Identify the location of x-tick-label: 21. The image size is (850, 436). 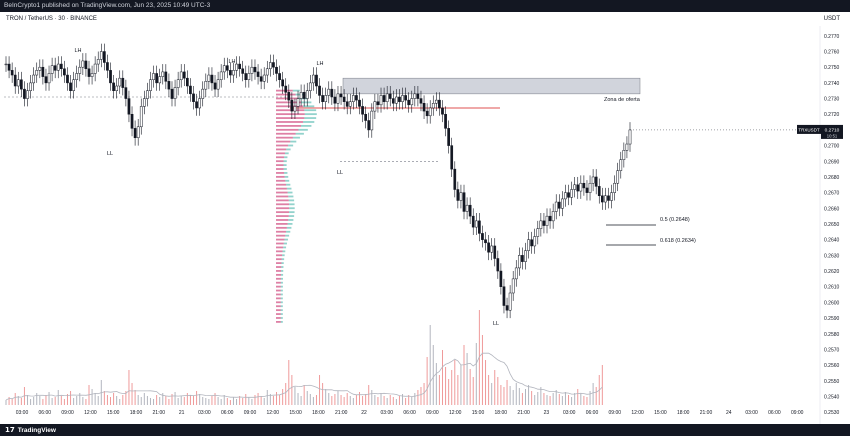
(182, 413).